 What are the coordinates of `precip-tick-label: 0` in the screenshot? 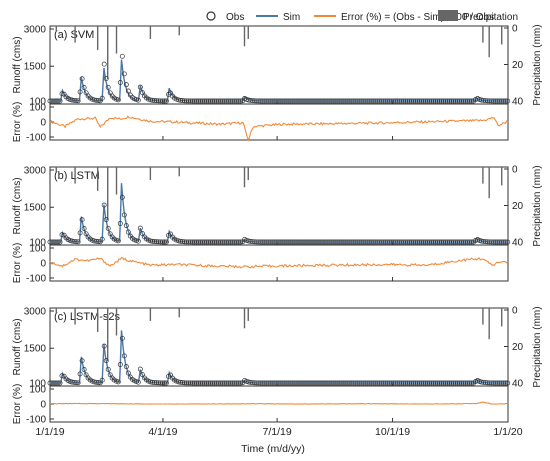 It's located at (515, 29).